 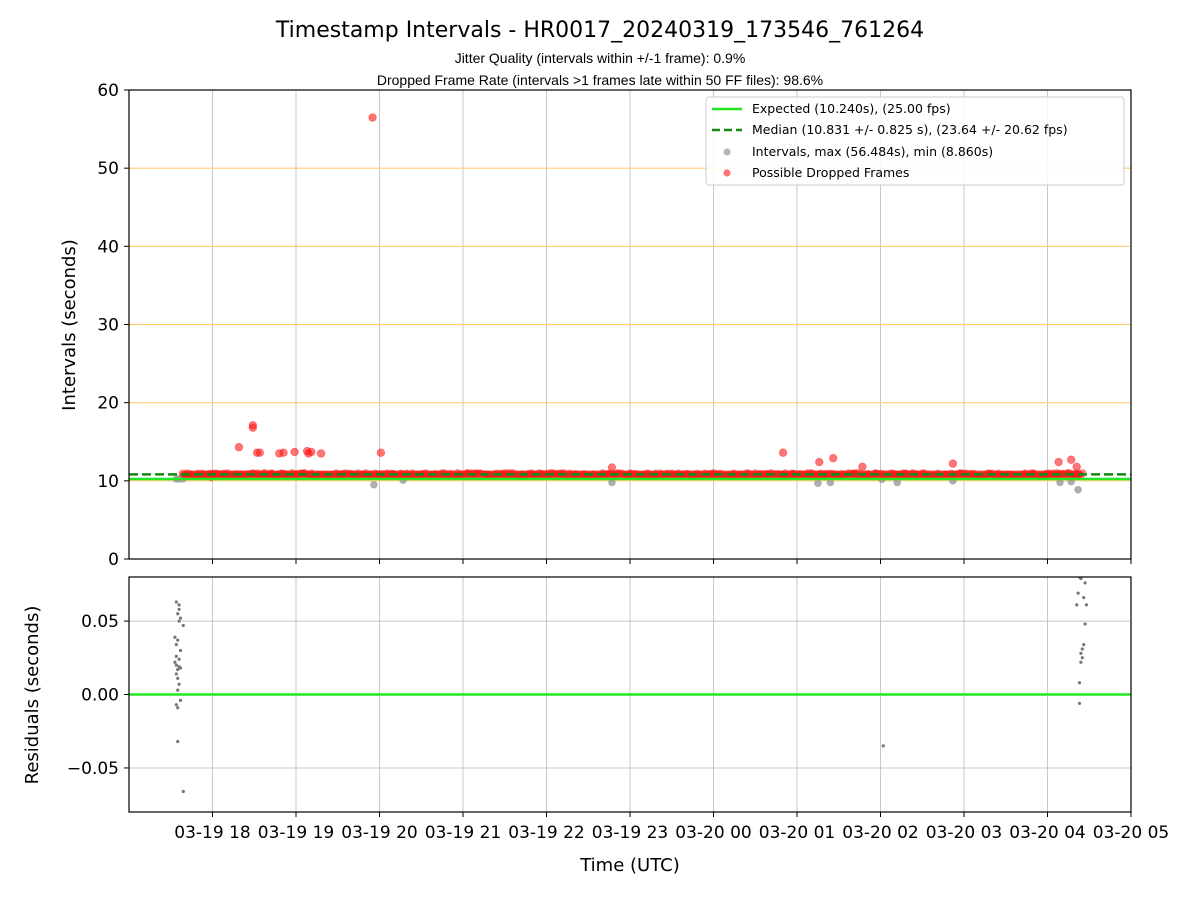 I want to click on intervals-y-tick-label: 50, so click(x=108, y=169).